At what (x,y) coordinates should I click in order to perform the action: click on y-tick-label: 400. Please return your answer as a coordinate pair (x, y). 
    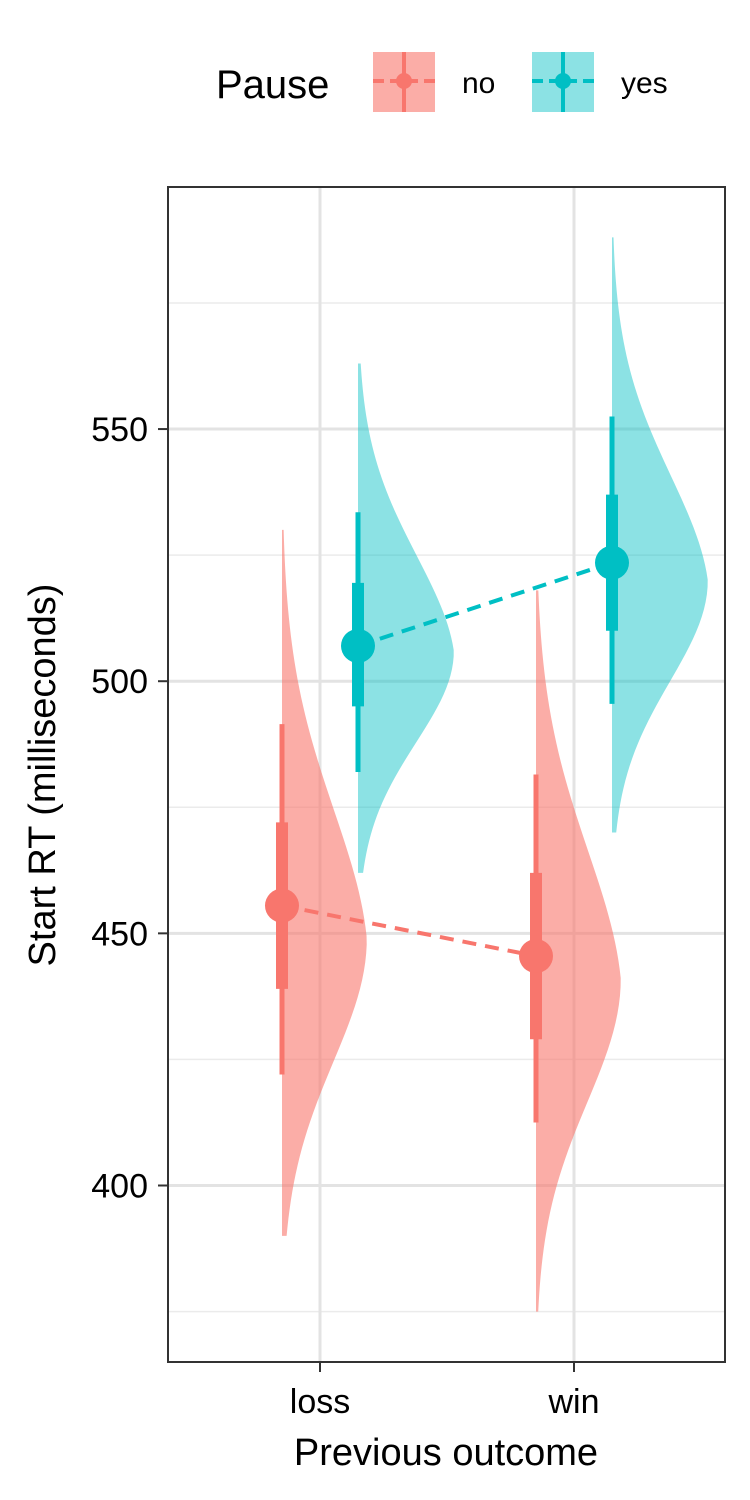
    Looking at the image, I should click on (119, 1186).